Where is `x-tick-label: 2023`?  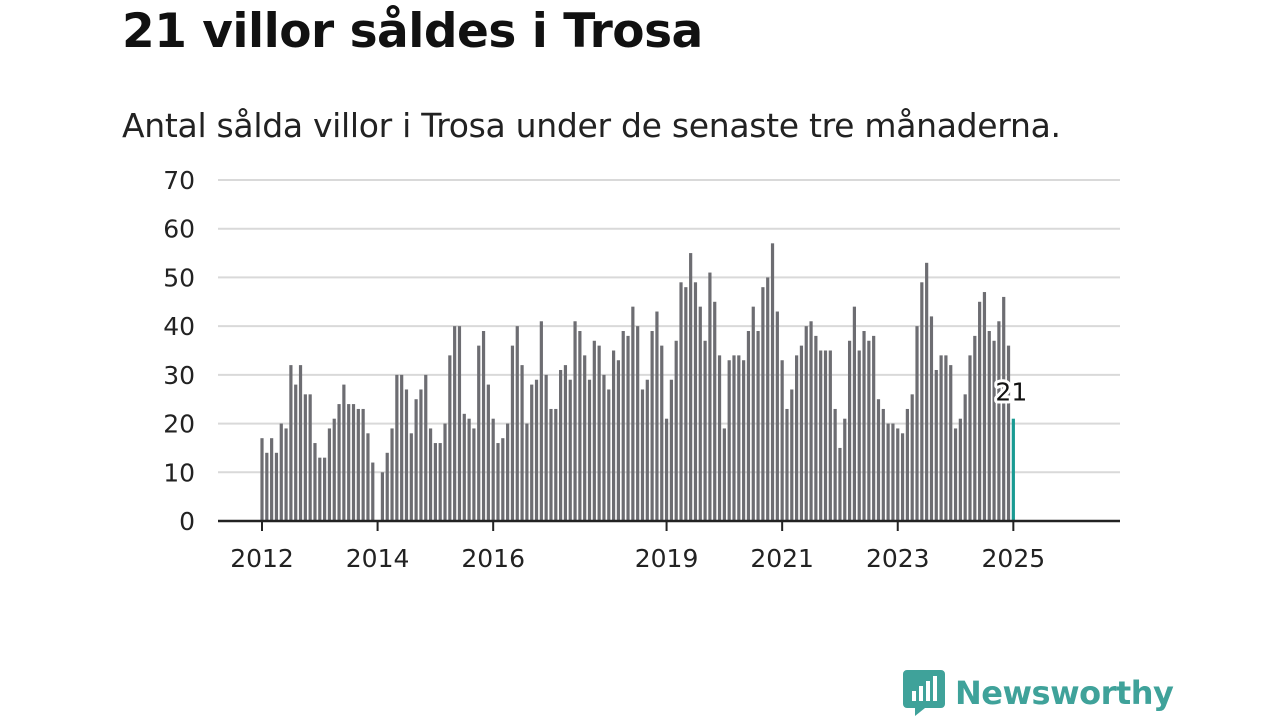
x-tick-label: 2023 is located at coordinates (898, 558).